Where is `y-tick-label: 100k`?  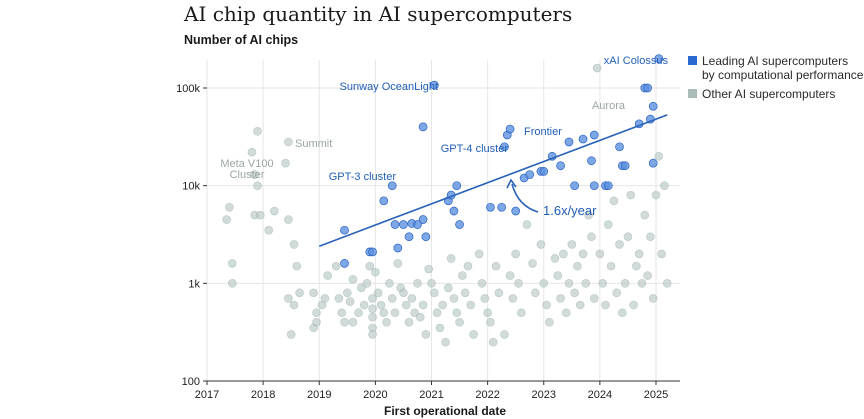
y-tick-label: 100k is located at coordinates (188, 89).